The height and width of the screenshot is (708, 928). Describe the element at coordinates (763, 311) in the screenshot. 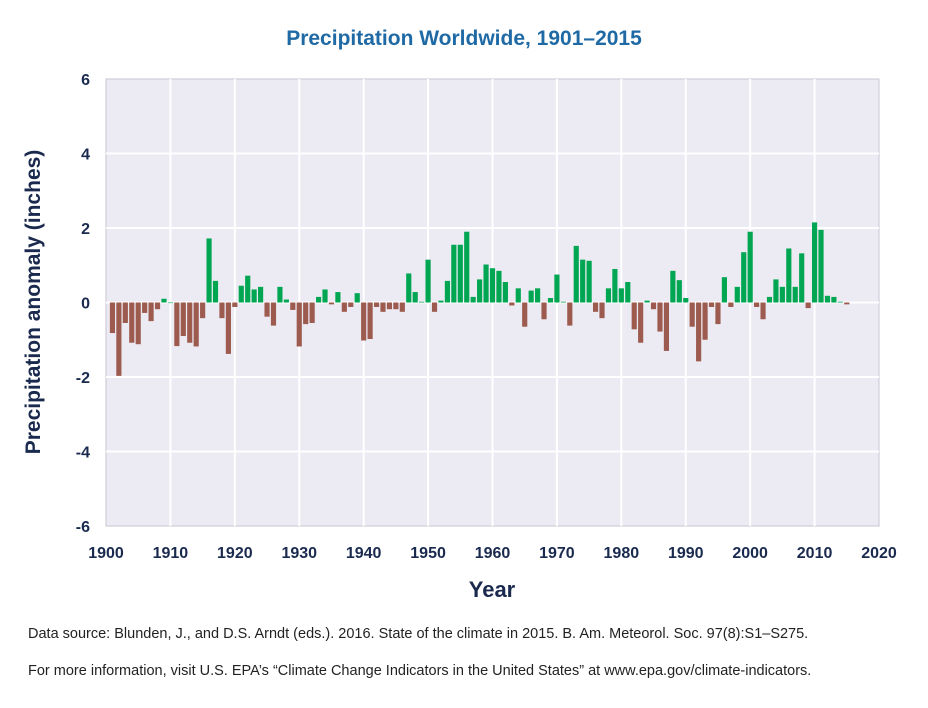

I see `bar-2002` at that location.